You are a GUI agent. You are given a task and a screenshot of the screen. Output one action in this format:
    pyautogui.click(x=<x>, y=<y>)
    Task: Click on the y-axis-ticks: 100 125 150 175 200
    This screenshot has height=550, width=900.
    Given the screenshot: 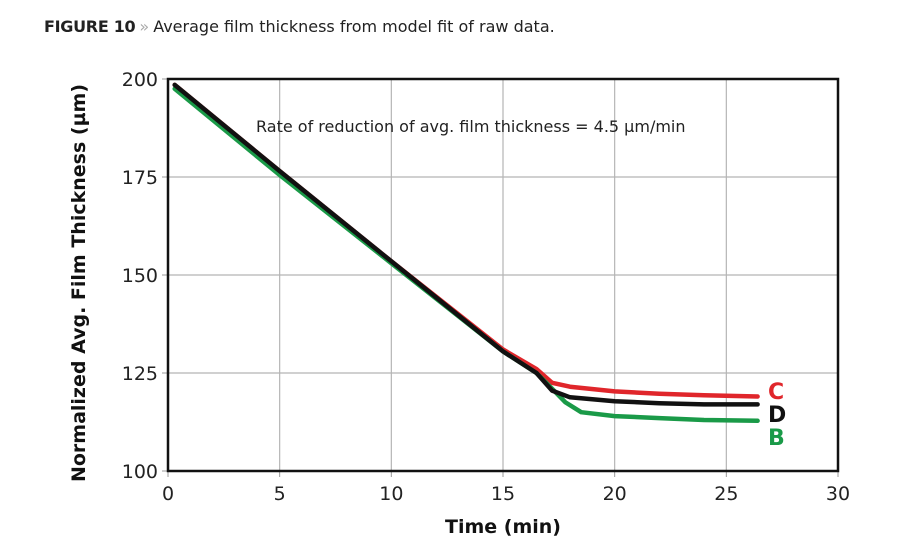 What is the action you would take?
    pyautogui.click(x=145, y=276)
    